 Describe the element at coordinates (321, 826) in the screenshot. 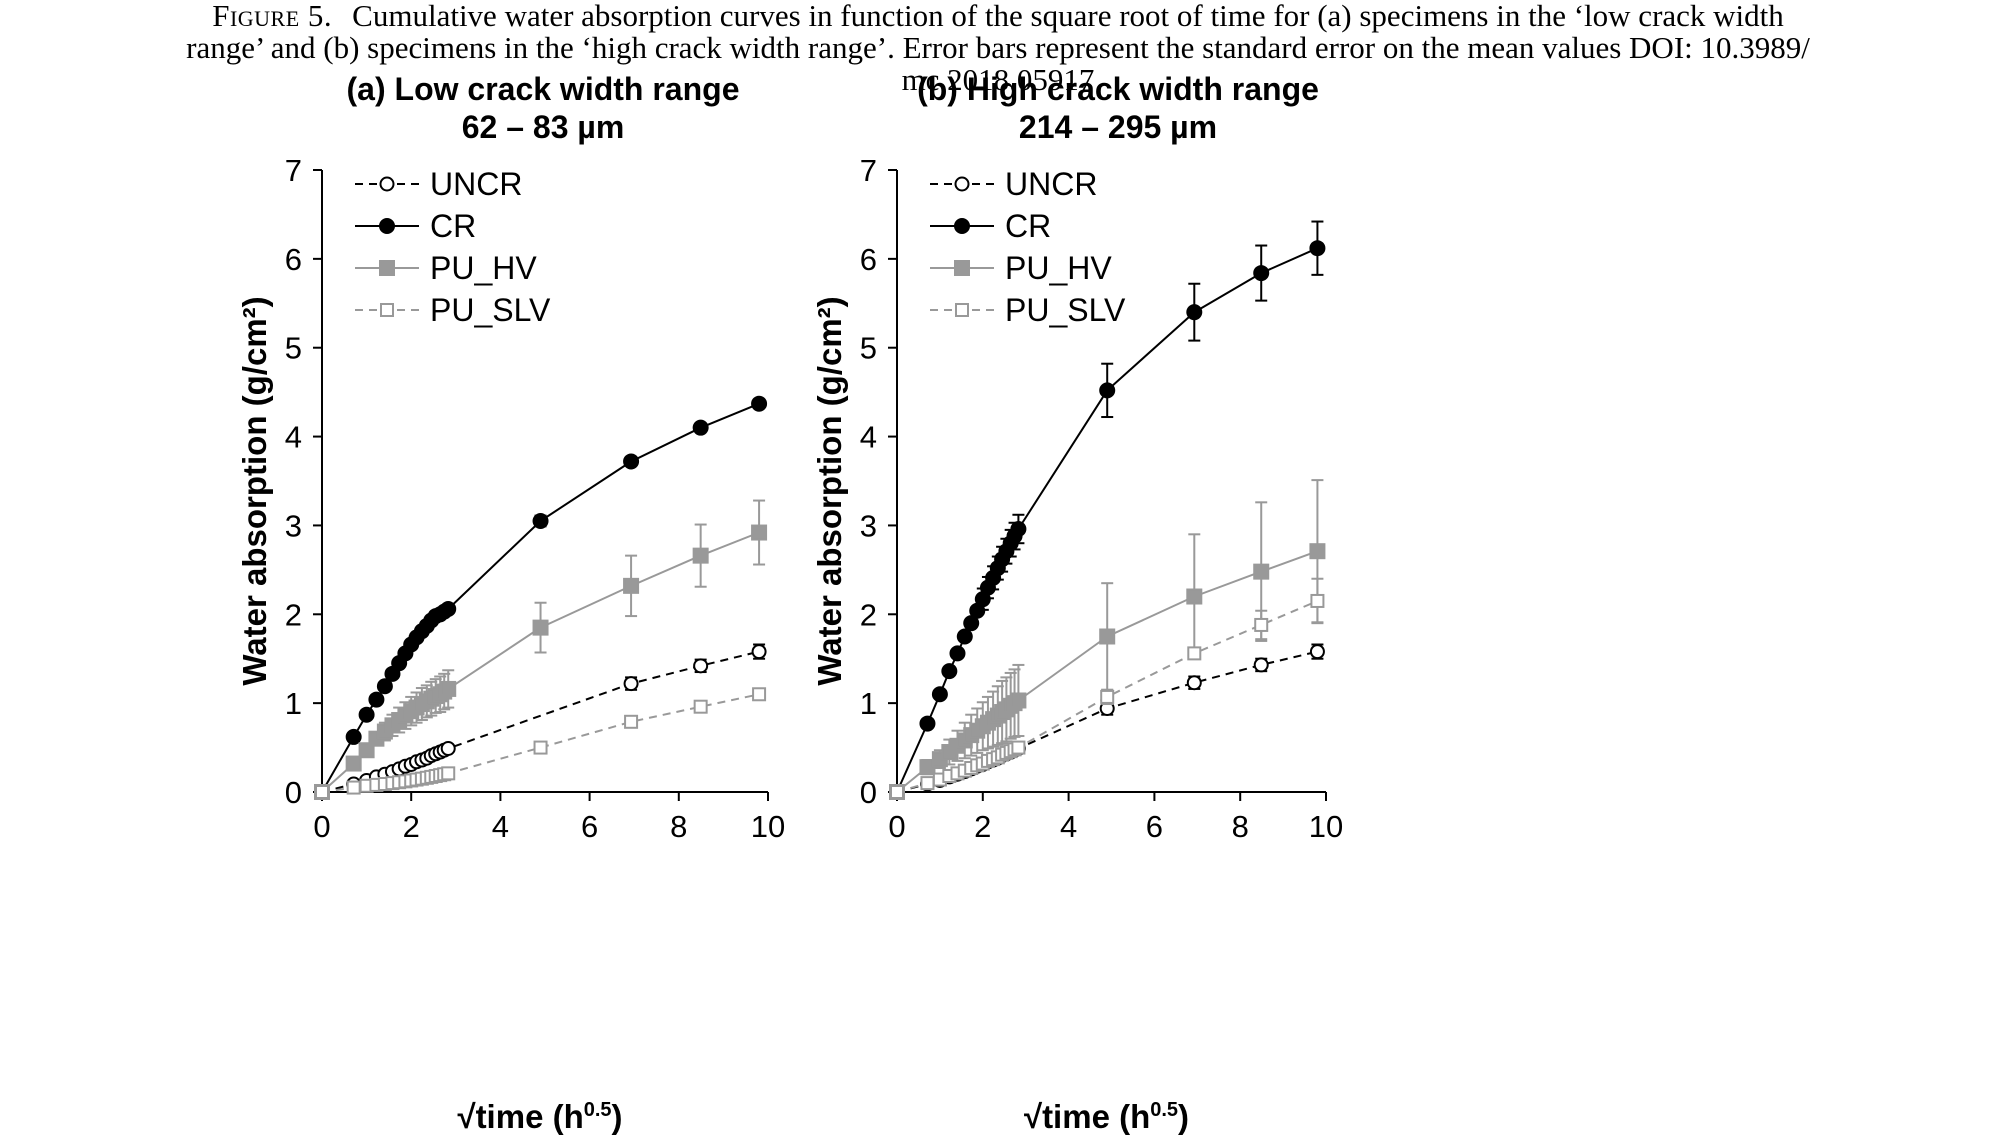

I see `x-tick-label: 0` at that location.